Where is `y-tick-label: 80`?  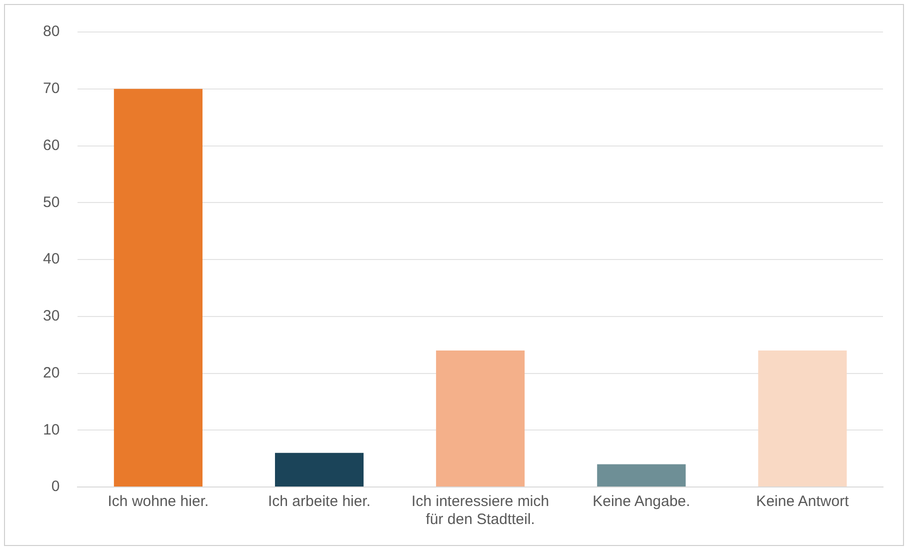
y-tick-label: 80 is located at coordinates (51, 31).